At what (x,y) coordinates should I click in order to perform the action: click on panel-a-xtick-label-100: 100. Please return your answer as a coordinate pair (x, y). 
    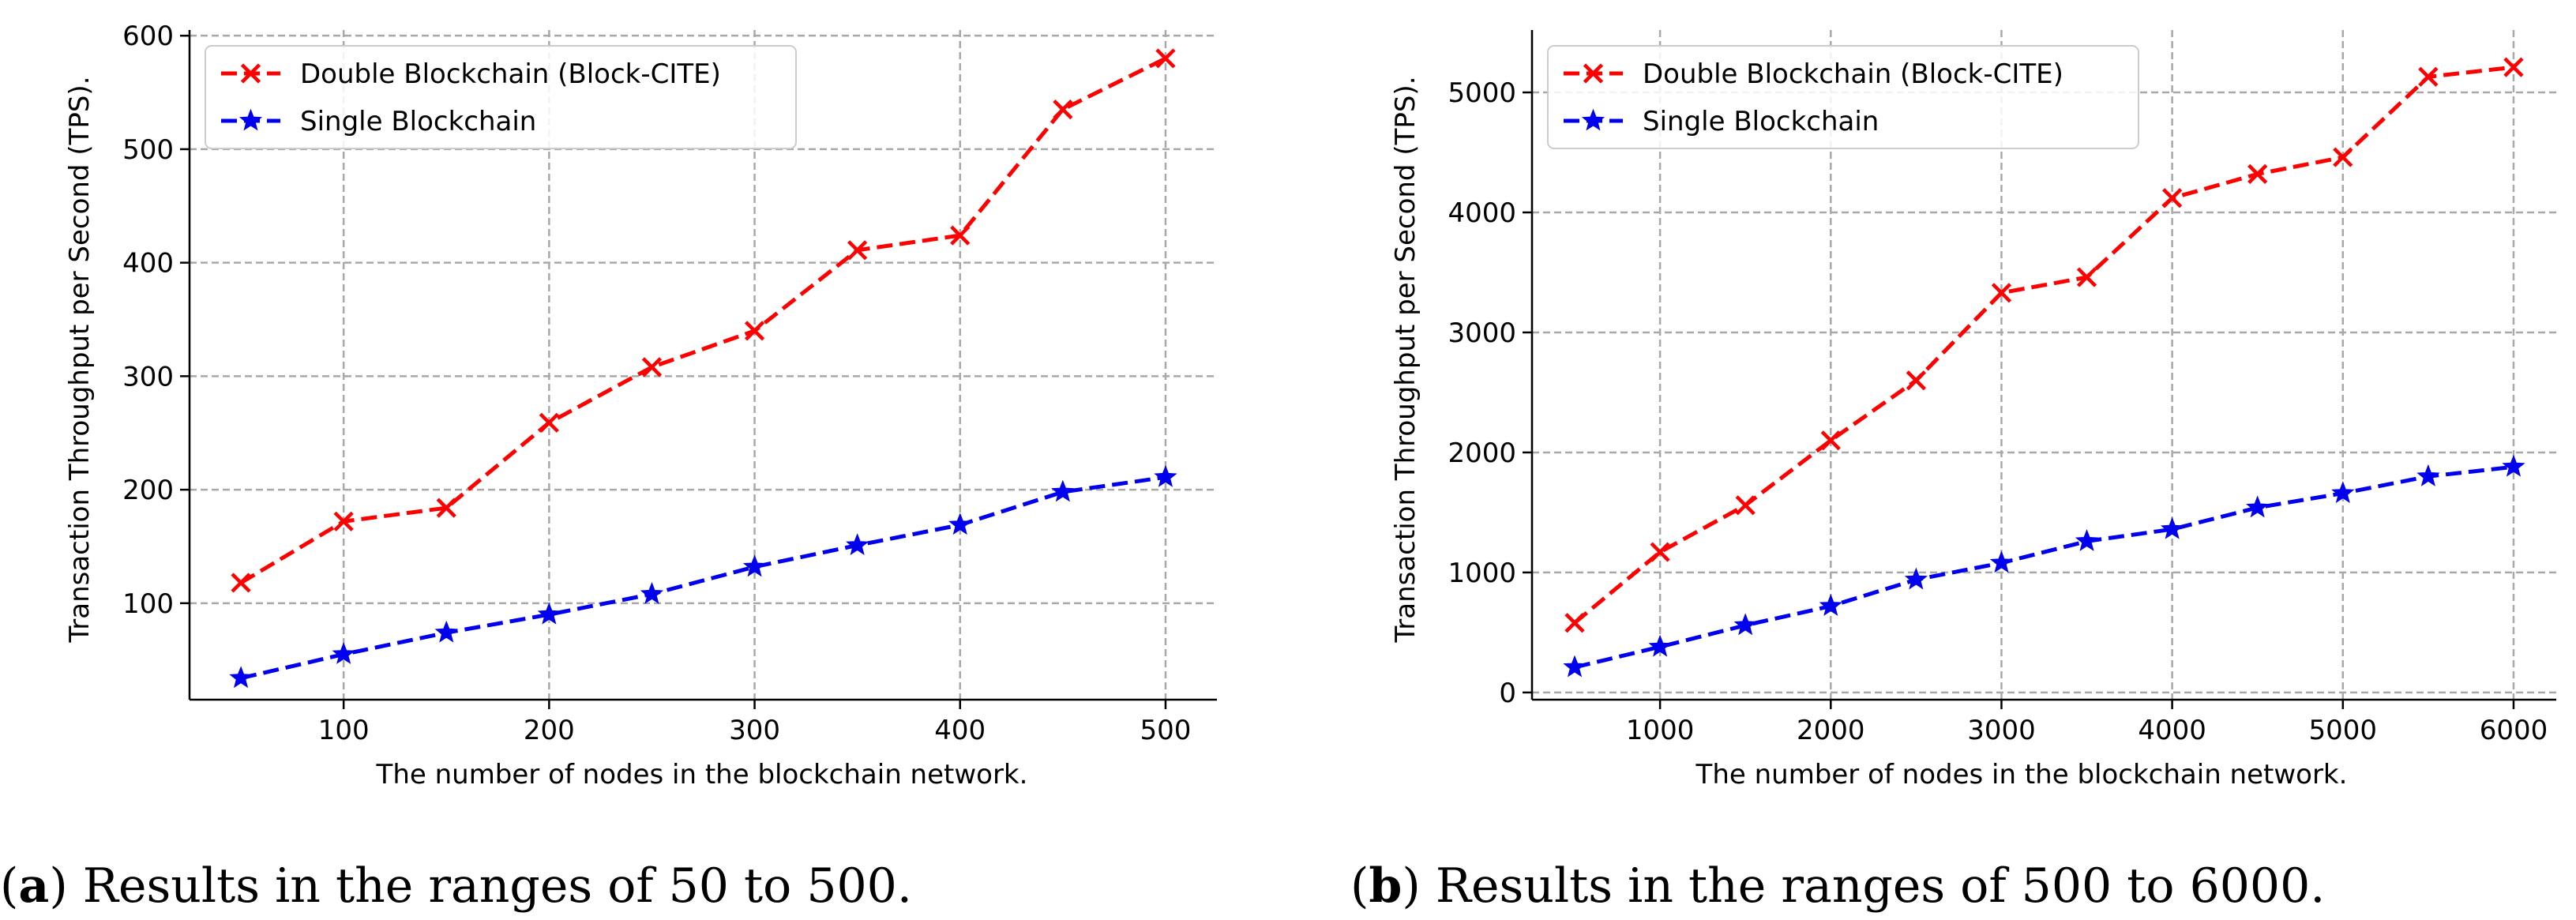
    Looking at the image, I should click on (344, 730).